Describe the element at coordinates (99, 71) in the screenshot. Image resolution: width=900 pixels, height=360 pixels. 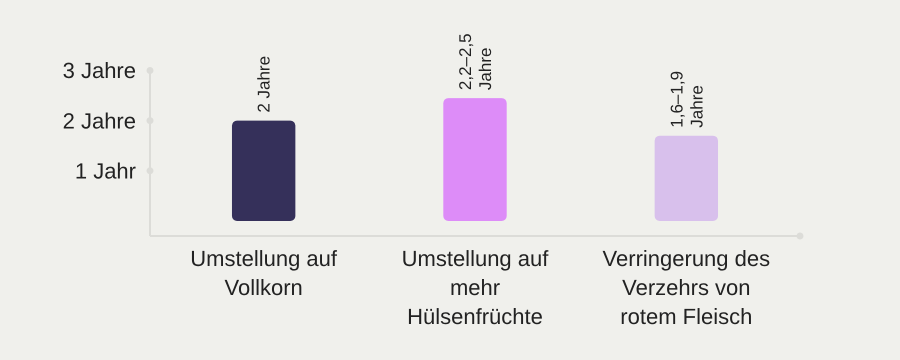
I see `y-tick-label: 3 Jahre` at that location.